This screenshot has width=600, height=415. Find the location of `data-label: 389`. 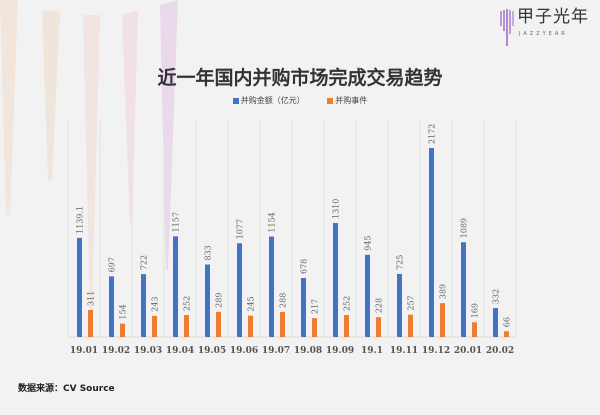

data-label: 389 is located at coordinates (443, 291).